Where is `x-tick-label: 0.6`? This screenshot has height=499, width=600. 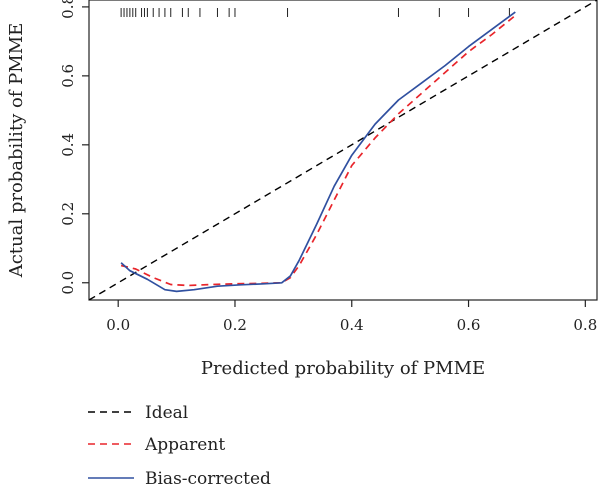 x-tick-label: 0.6 is located at coordinates (469, 325).